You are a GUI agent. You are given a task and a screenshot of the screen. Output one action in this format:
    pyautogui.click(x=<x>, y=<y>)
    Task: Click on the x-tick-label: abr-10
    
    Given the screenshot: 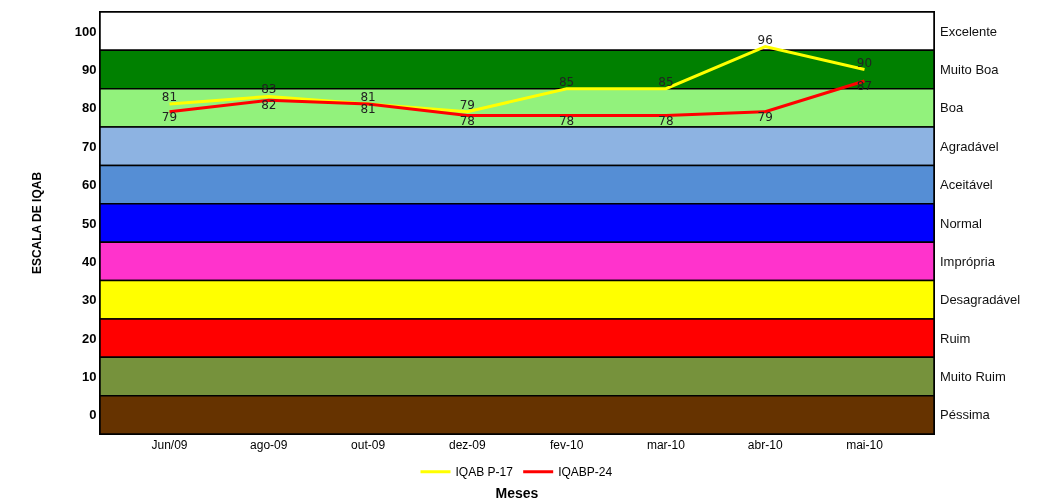 What is the action you would take?
    pyautogui.click(x=765, y=445)
    